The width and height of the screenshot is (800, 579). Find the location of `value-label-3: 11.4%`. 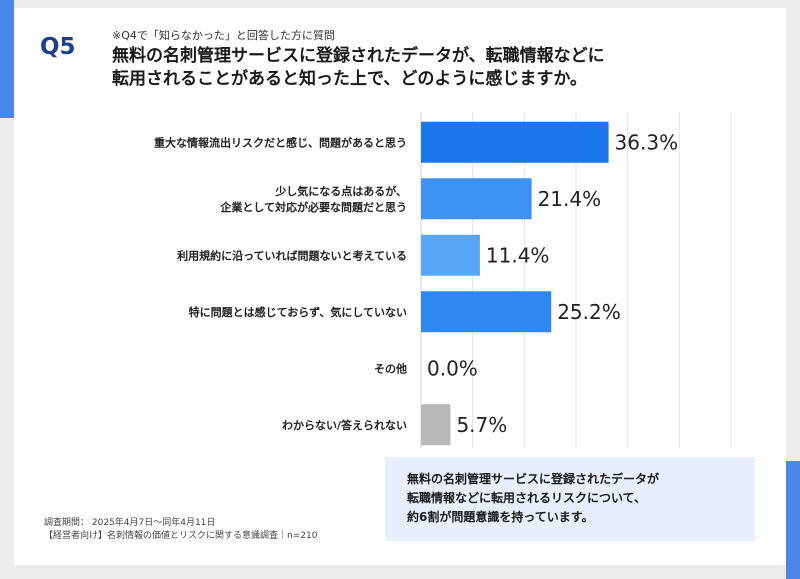

value-label-3: 11.4% is located at coordinates (518, 255).